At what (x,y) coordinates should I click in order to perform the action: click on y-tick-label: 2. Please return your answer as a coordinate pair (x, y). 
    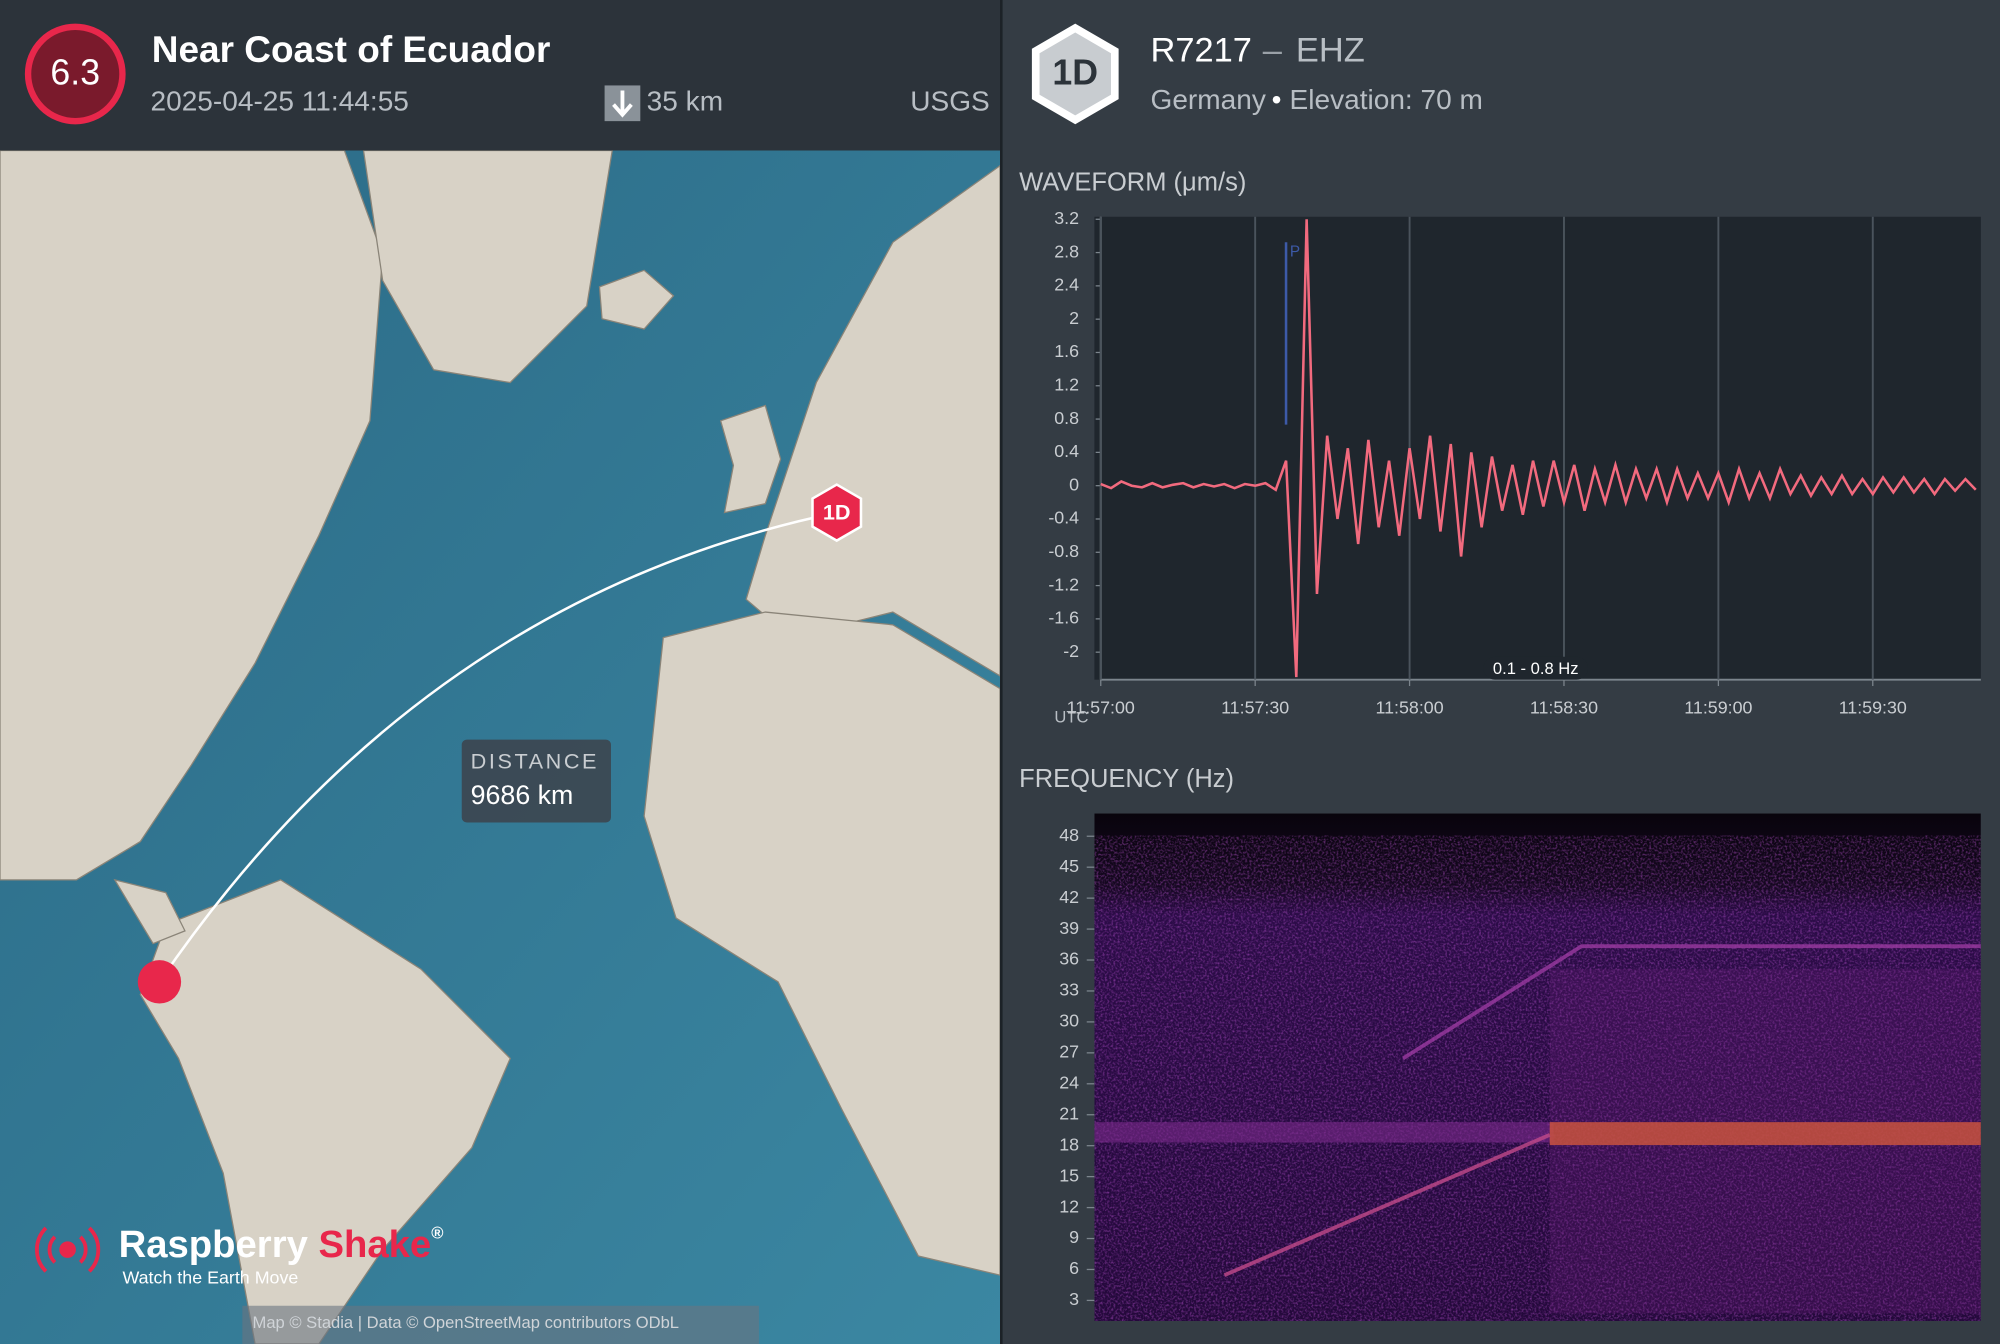
    Looking at the image, I should click on (1074, 318).